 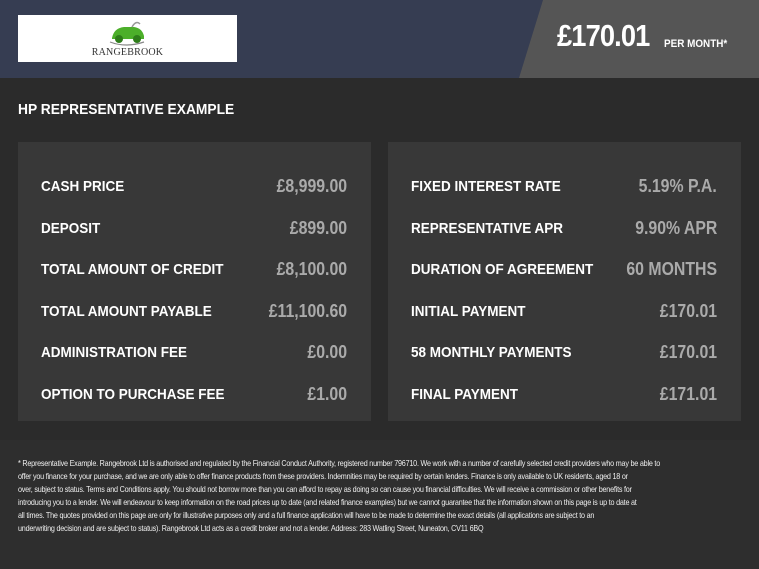 I want to click on price-panel, so click(x=639, y=39).